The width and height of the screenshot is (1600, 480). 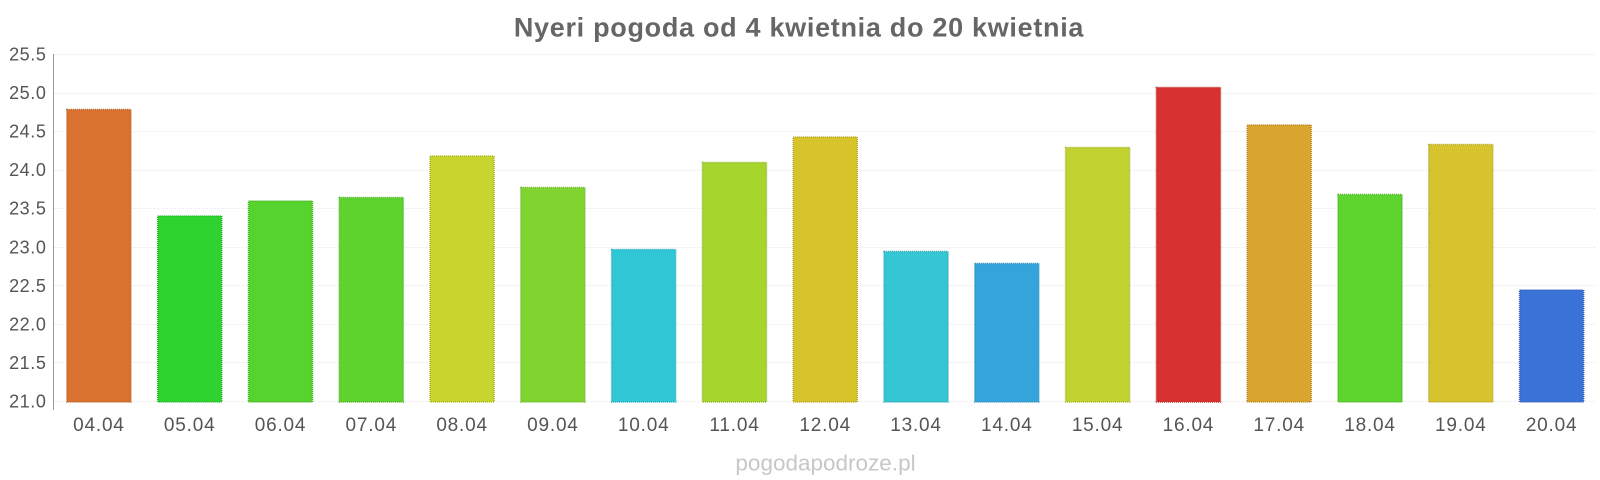 What do you see at coordinates (1098, 425) in the screenshot?
I see `svg-text: 15.04` at bounding box center [1098, 425].